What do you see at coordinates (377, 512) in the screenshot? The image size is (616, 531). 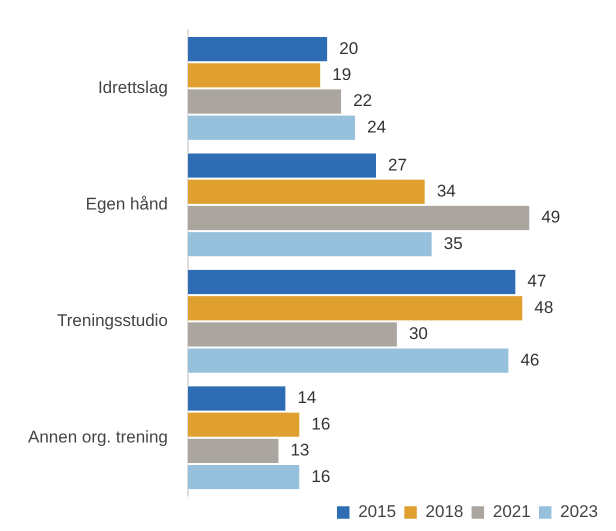 I see `legend-label: 2015` at bounding box center [377, 512].